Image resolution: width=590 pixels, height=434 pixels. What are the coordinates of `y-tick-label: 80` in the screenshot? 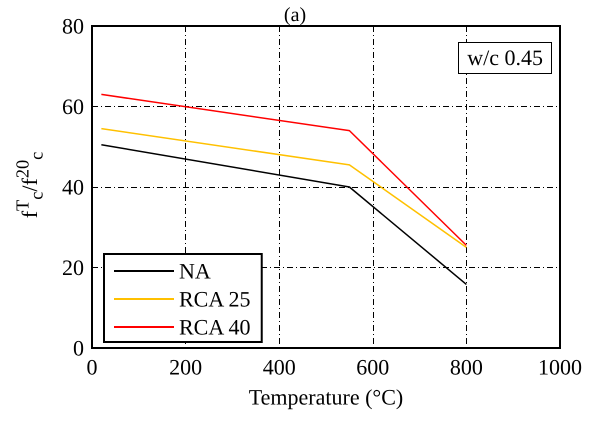 It's located at (73, 26).